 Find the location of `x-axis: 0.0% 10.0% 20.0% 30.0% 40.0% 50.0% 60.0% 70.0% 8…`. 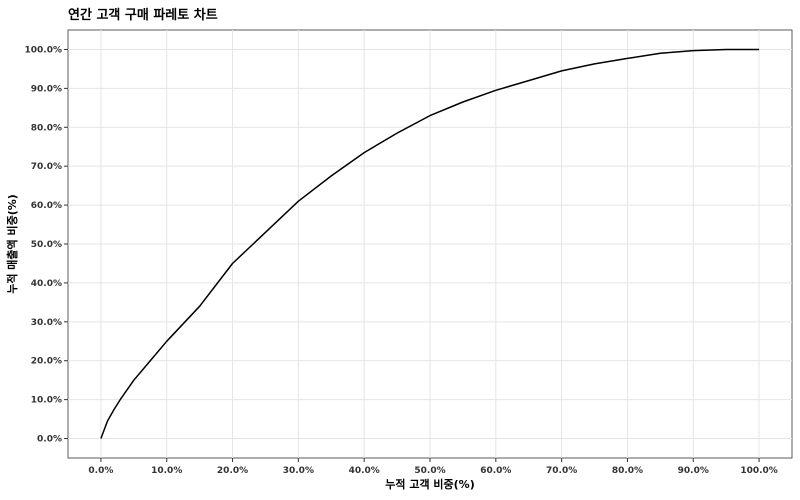

x-axis: 0.0% 10.0% 20.0% 30.0% 40.0% 50.0% 60.0% 70.0% 8… is located at coordinates (433, 467).